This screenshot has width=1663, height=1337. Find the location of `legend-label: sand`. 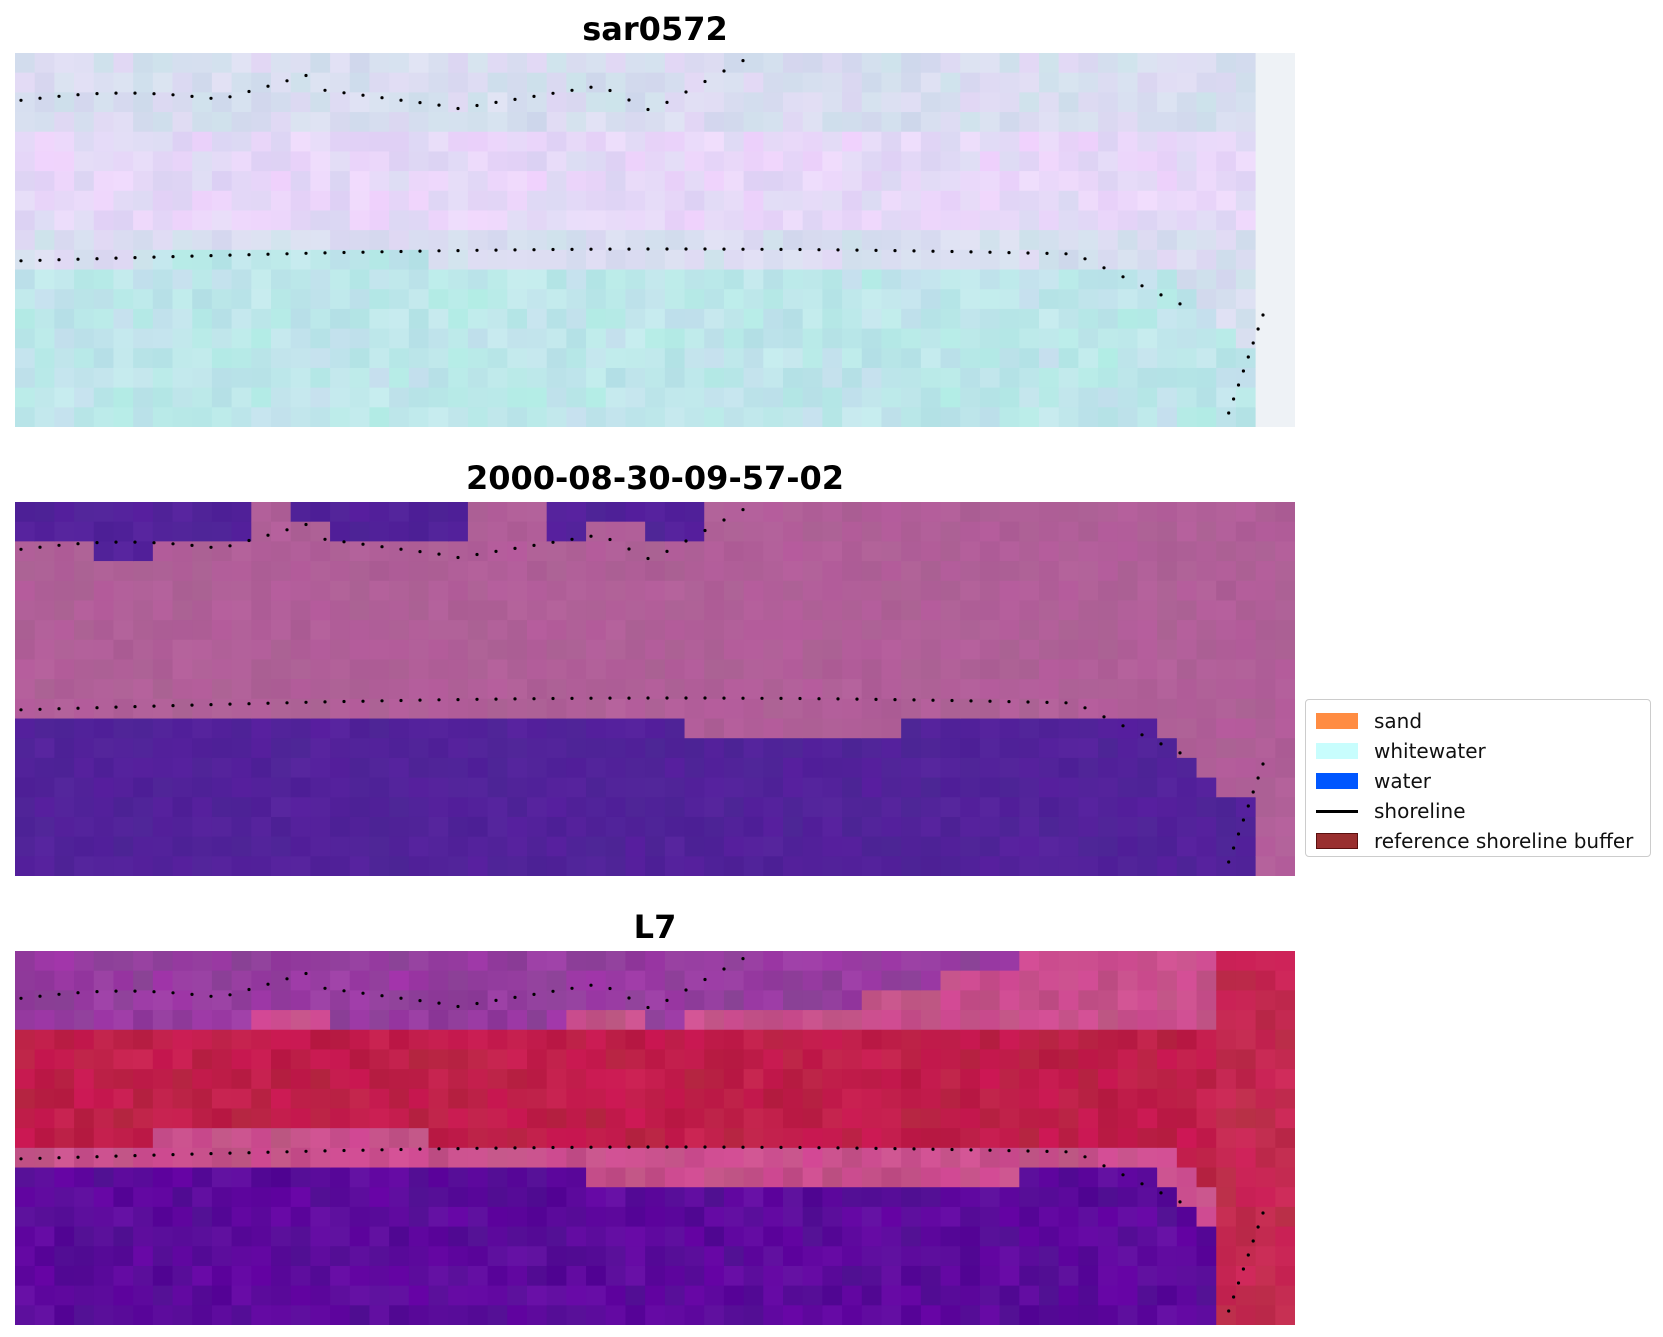

legend-label: sand is located at coordinates (1398, 721).